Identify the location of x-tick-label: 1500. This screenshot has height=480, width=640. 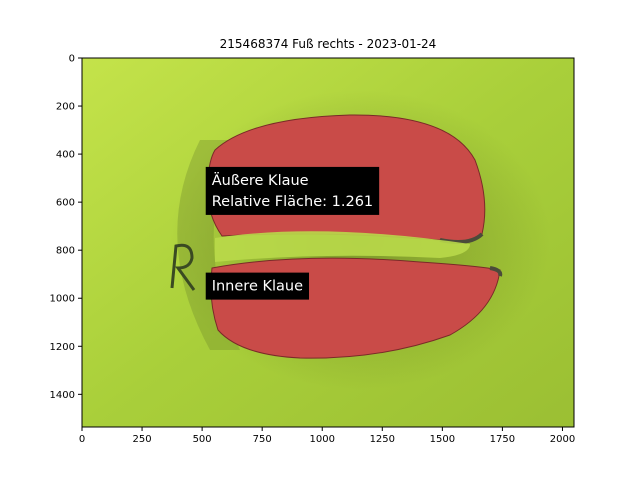
(442, 439).